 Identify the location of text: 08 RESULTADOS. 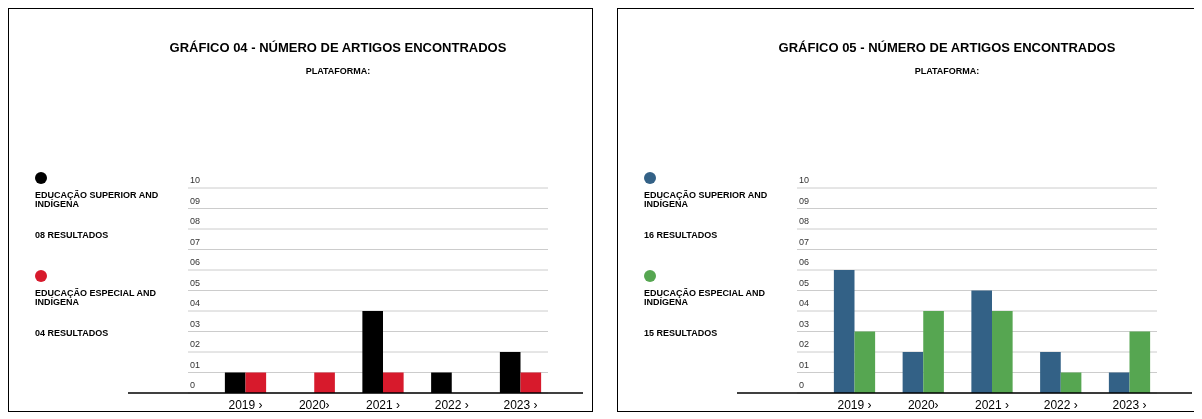
(72, 235).